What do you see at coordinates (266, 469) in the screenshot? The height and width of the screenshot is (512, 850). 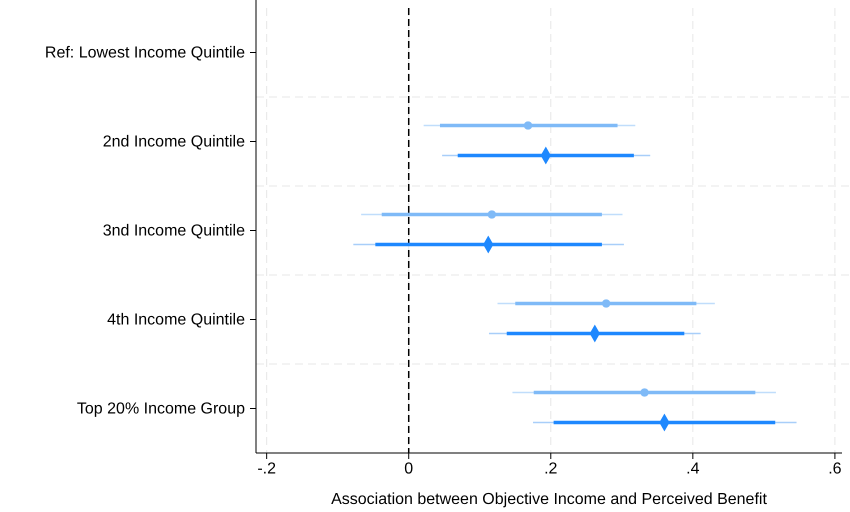 I see `x-tick-label: -.2` at bounding box center [266, 469].